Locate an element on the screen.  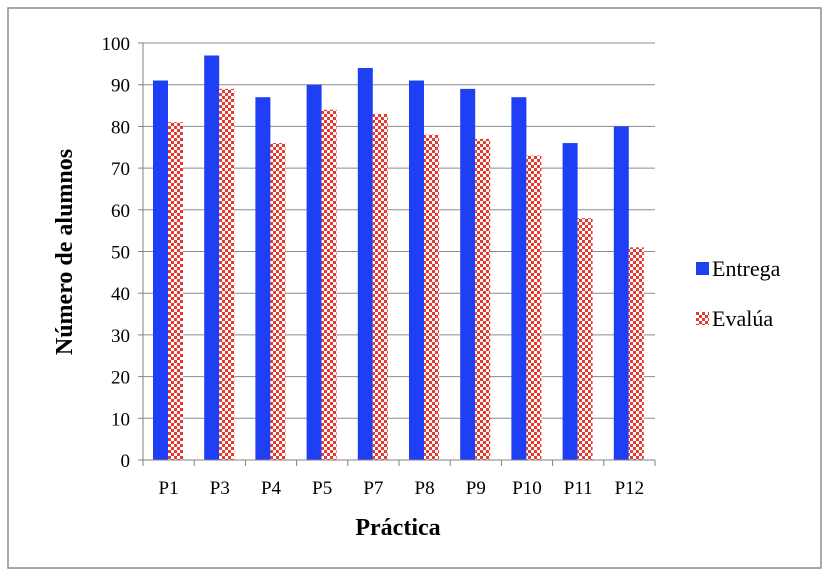
legend-label: Entrega is located at coordinates (746, 268).